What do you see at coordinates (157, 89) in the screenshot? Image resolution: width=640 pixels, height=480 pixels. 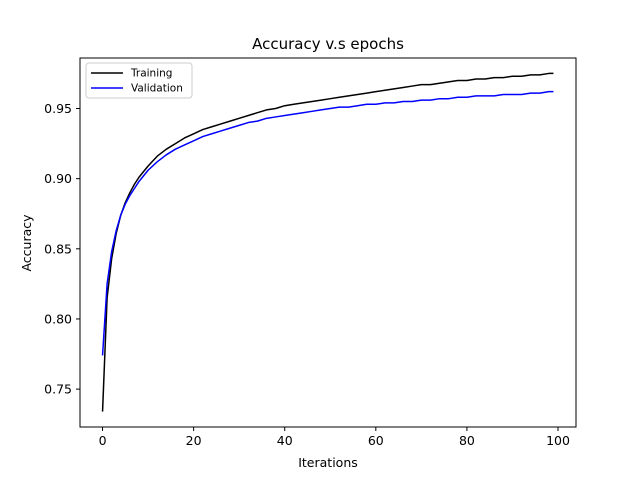 I see `legend-label-validation: Validation` at bounding box center [157, 89].